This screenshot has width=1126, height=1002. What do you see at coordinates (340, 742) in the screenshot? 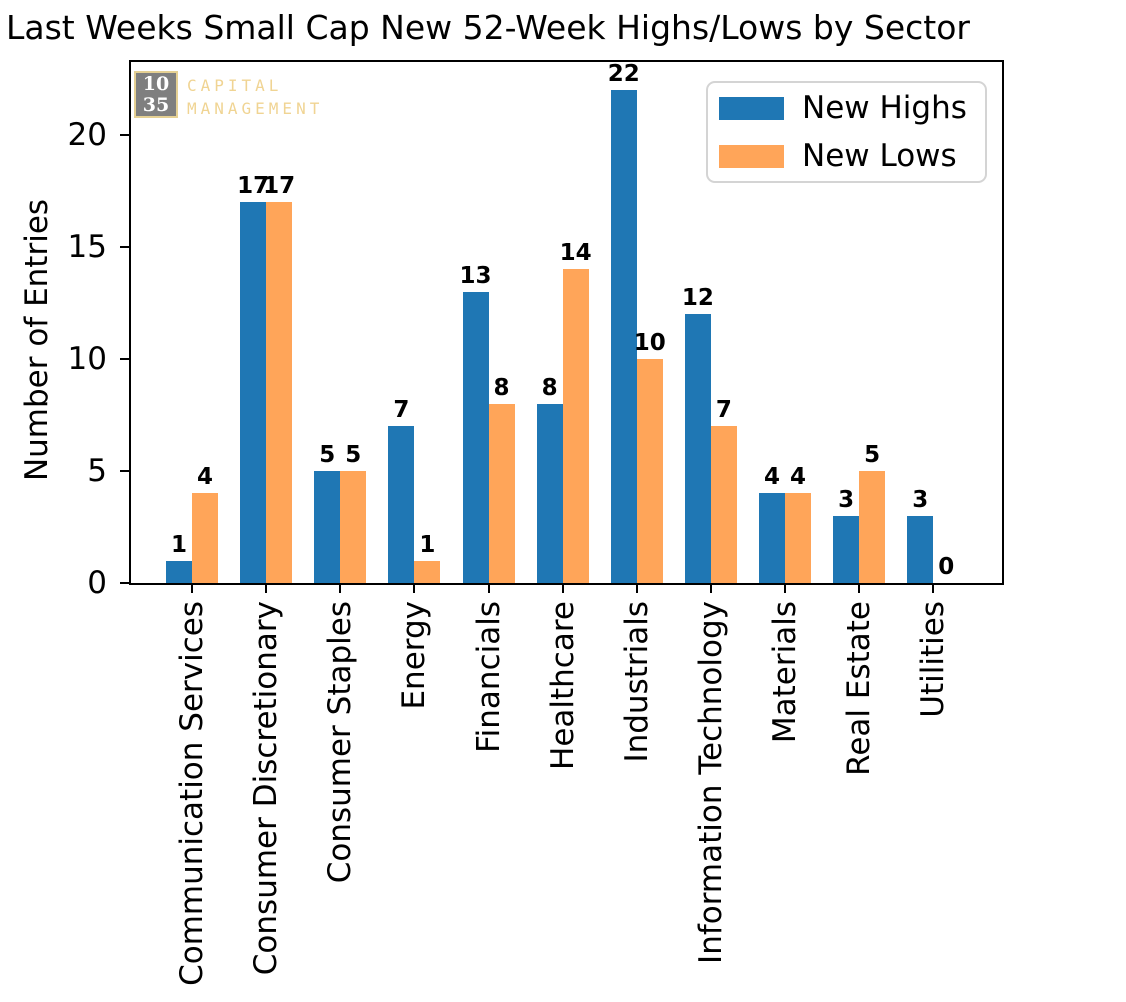
I see `x-tick-label: Consumer Staples` at bounding box center [340, 742].